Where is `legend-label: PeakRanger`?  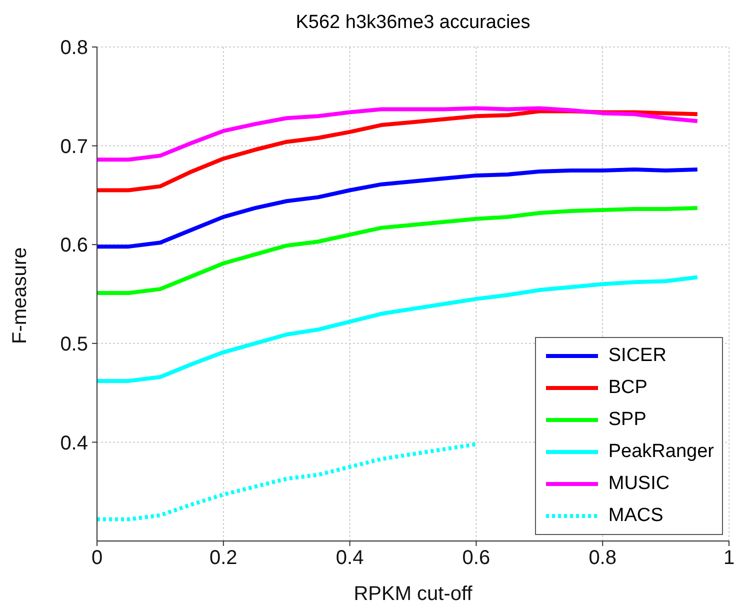 legend-label: PeakRanger is located at coordinates (661, 452).